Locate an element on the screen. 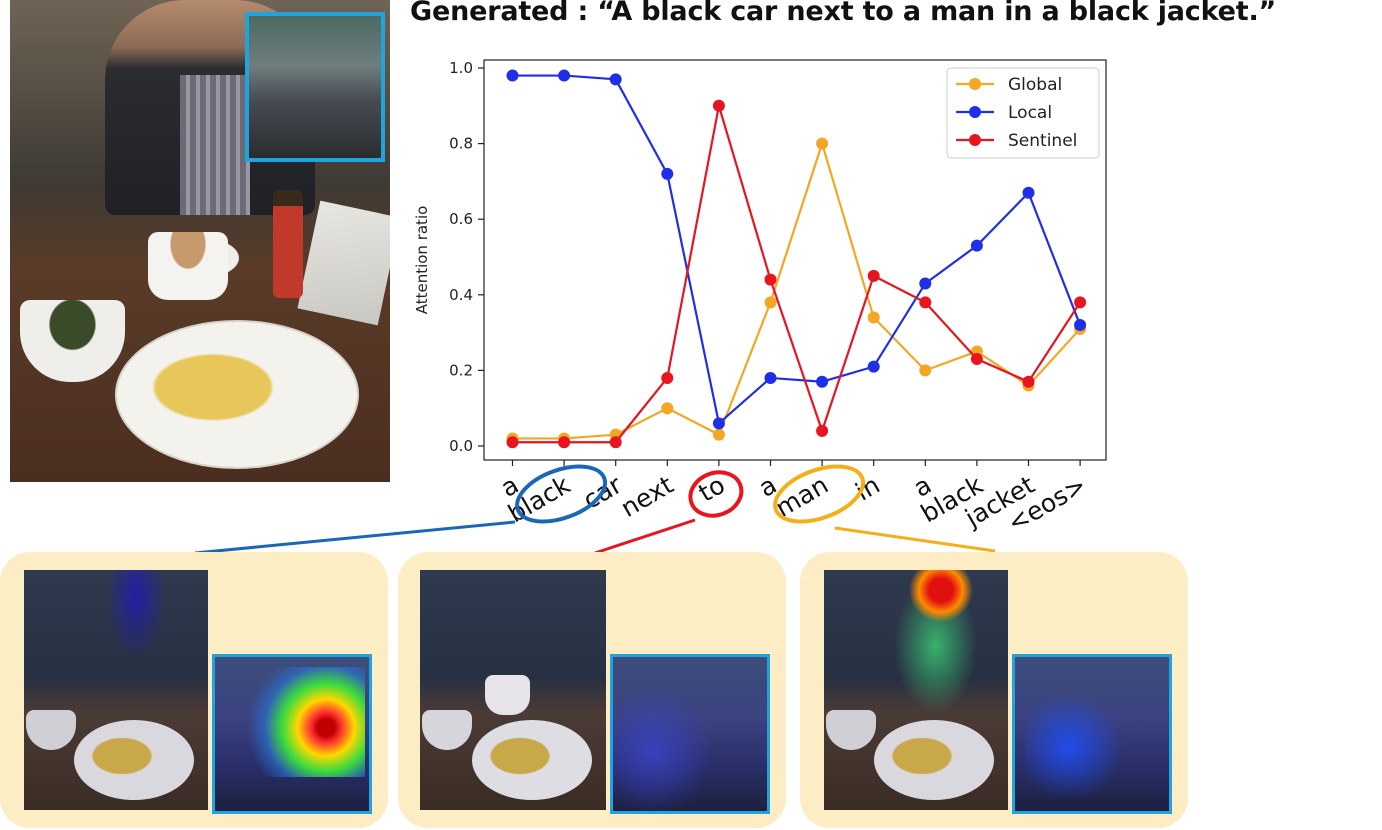 The height and width of the screenshot is (830, 1382). x-tick-label: to is located at coordinates (712, 489).